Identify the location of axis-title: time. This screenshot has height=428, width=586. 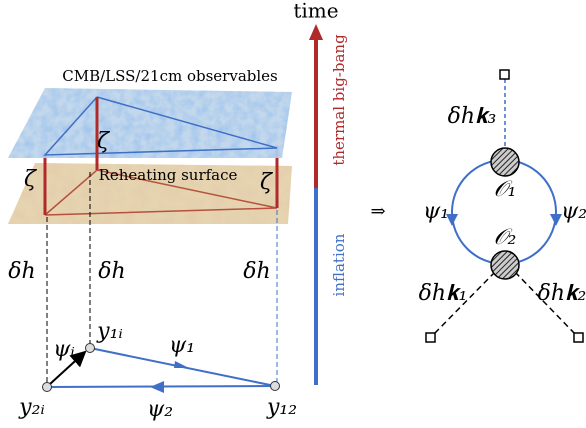
(315, 11).